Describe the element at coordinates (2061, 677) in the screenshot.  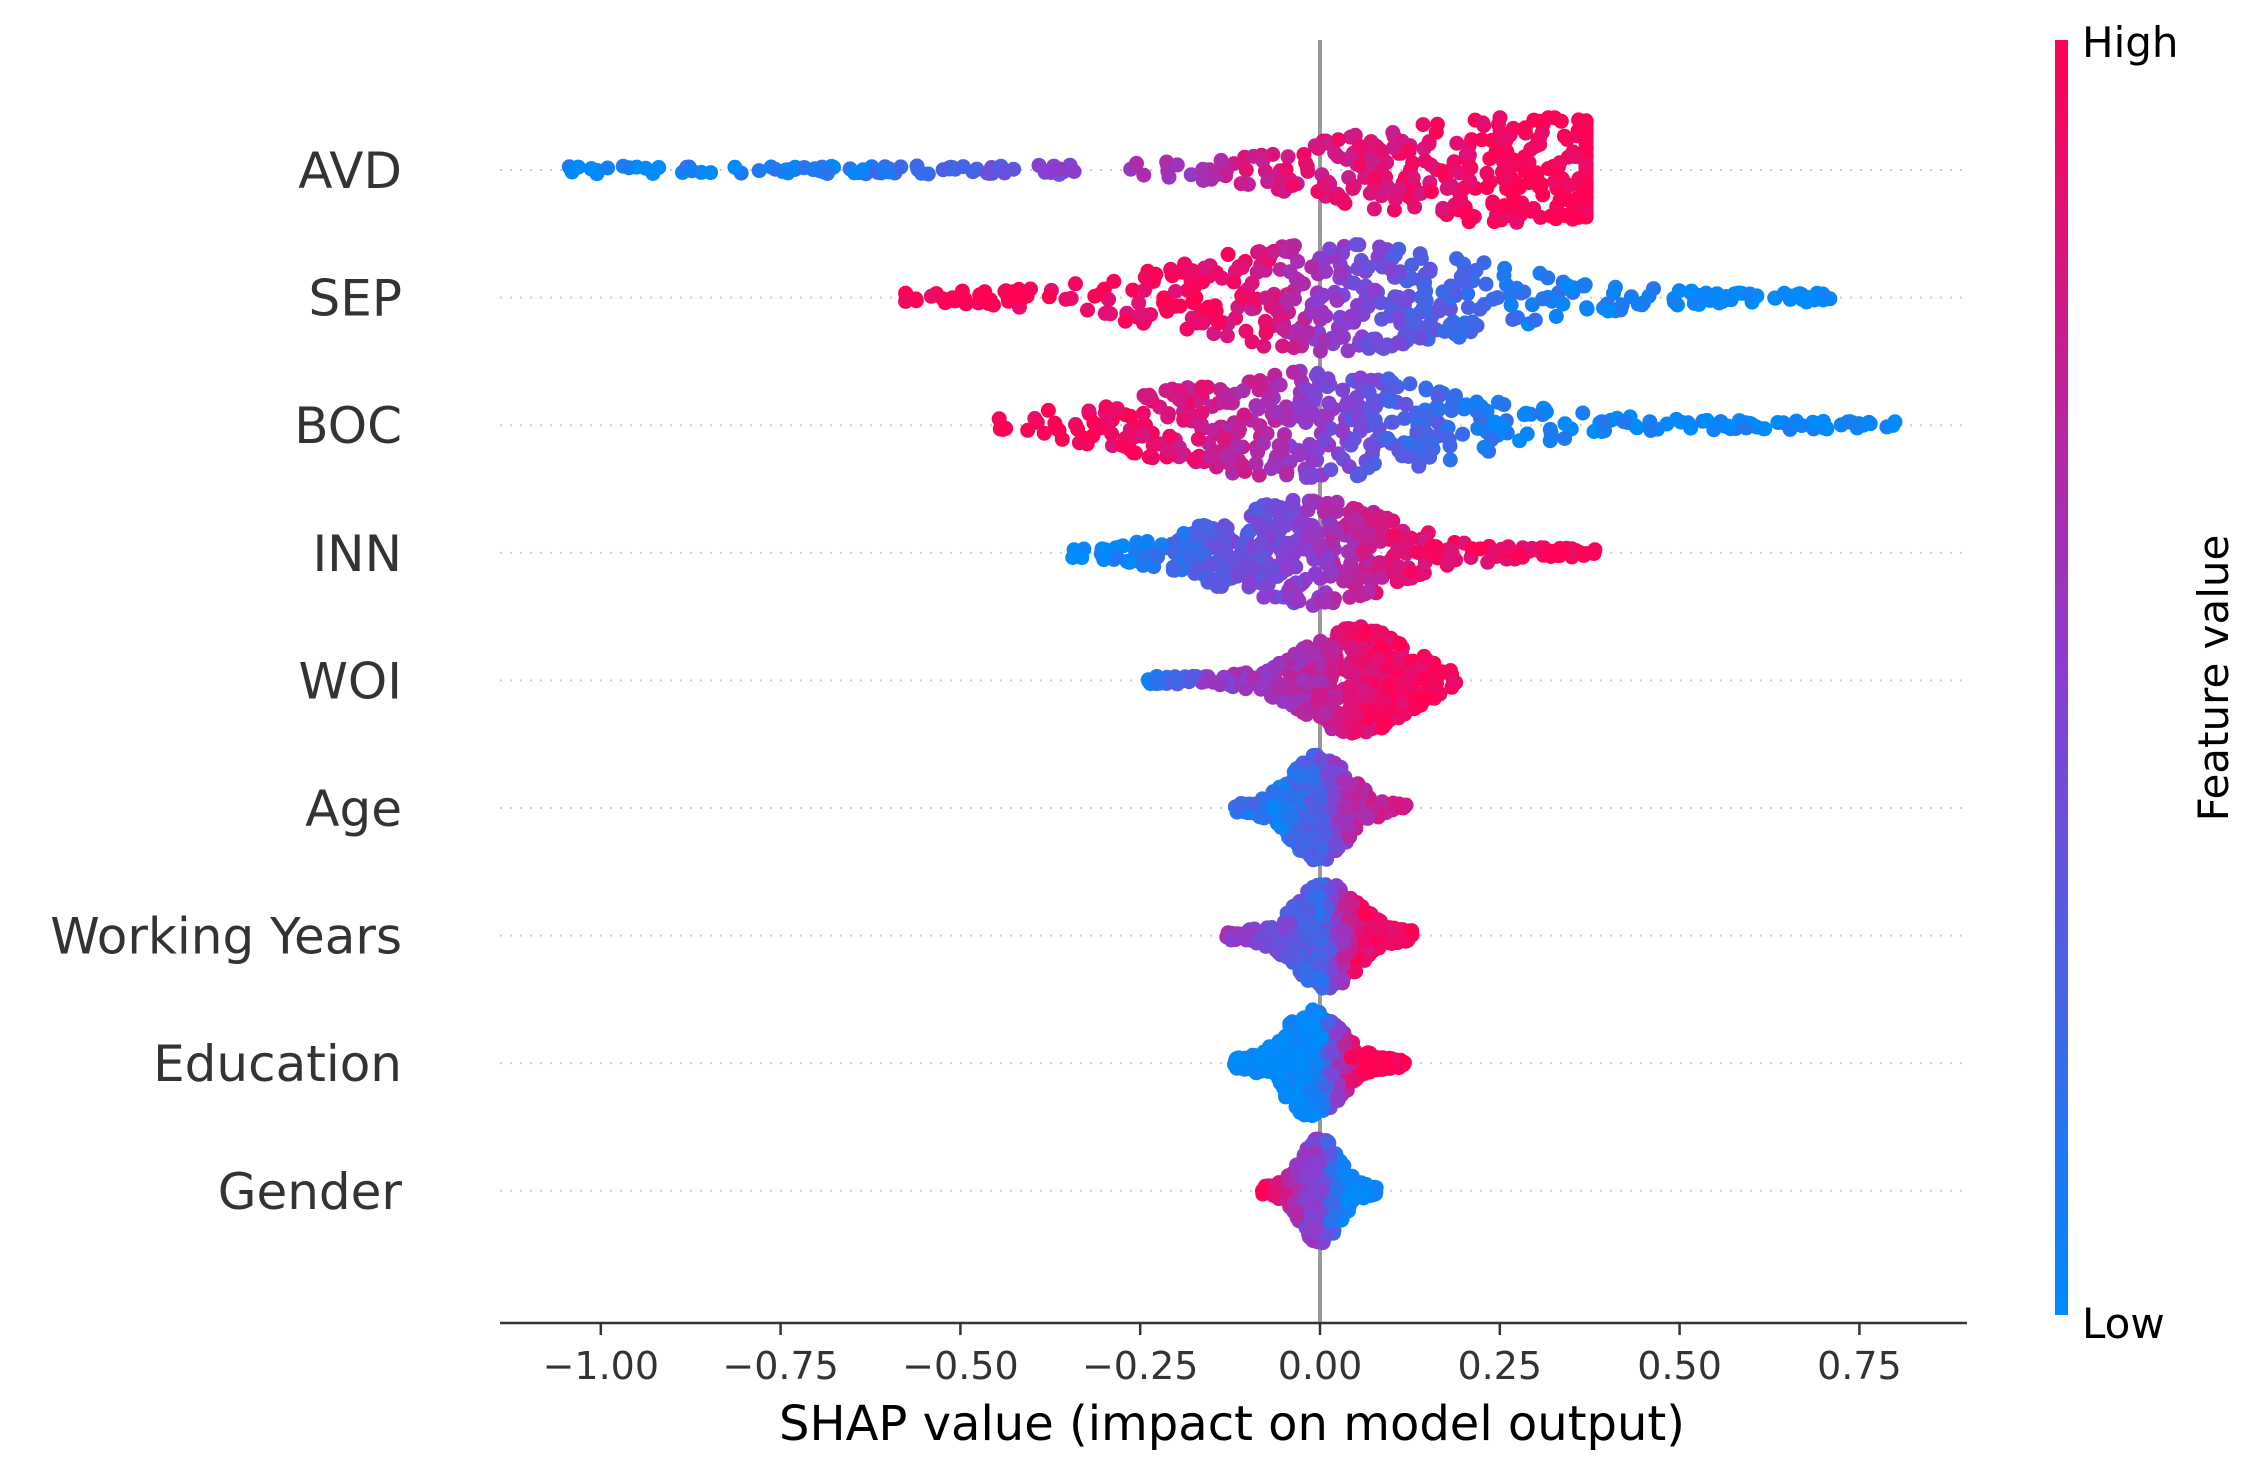
I see `colorbar` at that location.